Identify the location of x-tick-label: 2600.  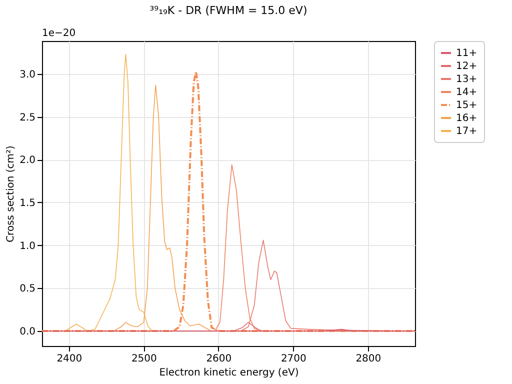
(219, 359).